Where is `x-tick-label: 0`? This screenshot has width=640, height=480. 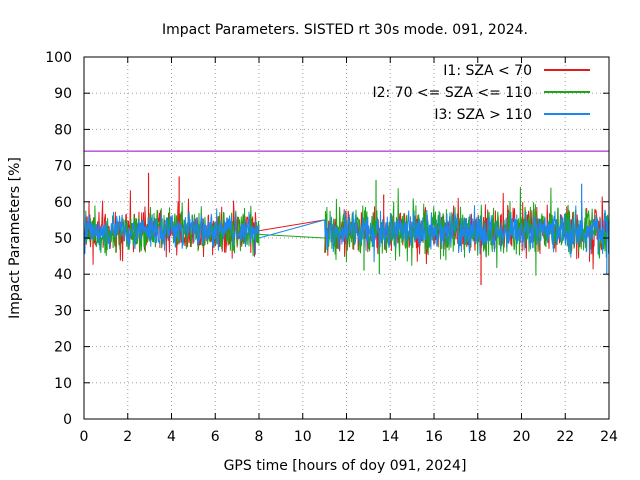
x-tick-label: 0 is located at coordinates (84, 437).